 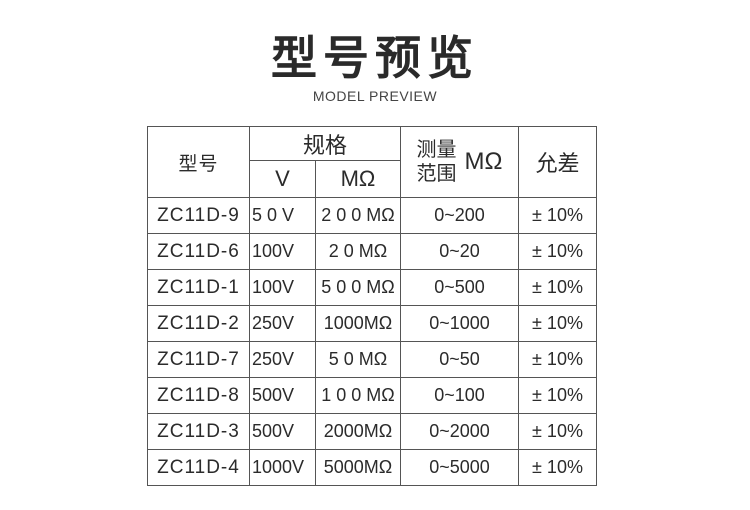 I want to click on cell-resistance: 5 0 0 MΩ, so click(x=358, y=287).